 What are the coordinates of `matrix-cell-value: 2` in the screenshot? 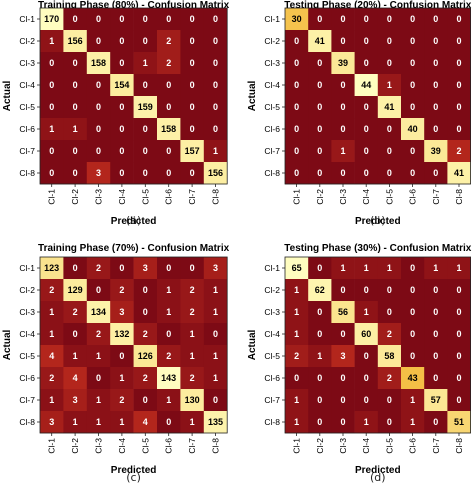 It's located at (51, 378).